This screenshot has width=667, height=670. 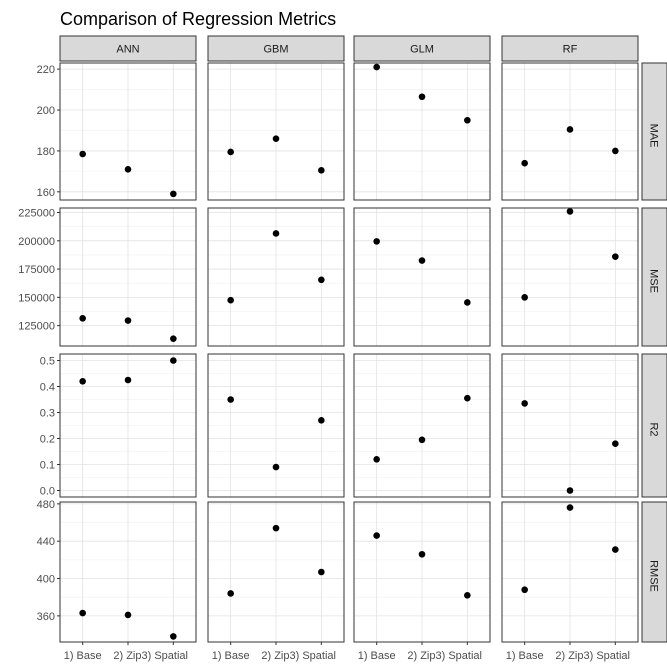 I want to click on y-tick-label-r2: 0.4, so click(x=47, y=388).